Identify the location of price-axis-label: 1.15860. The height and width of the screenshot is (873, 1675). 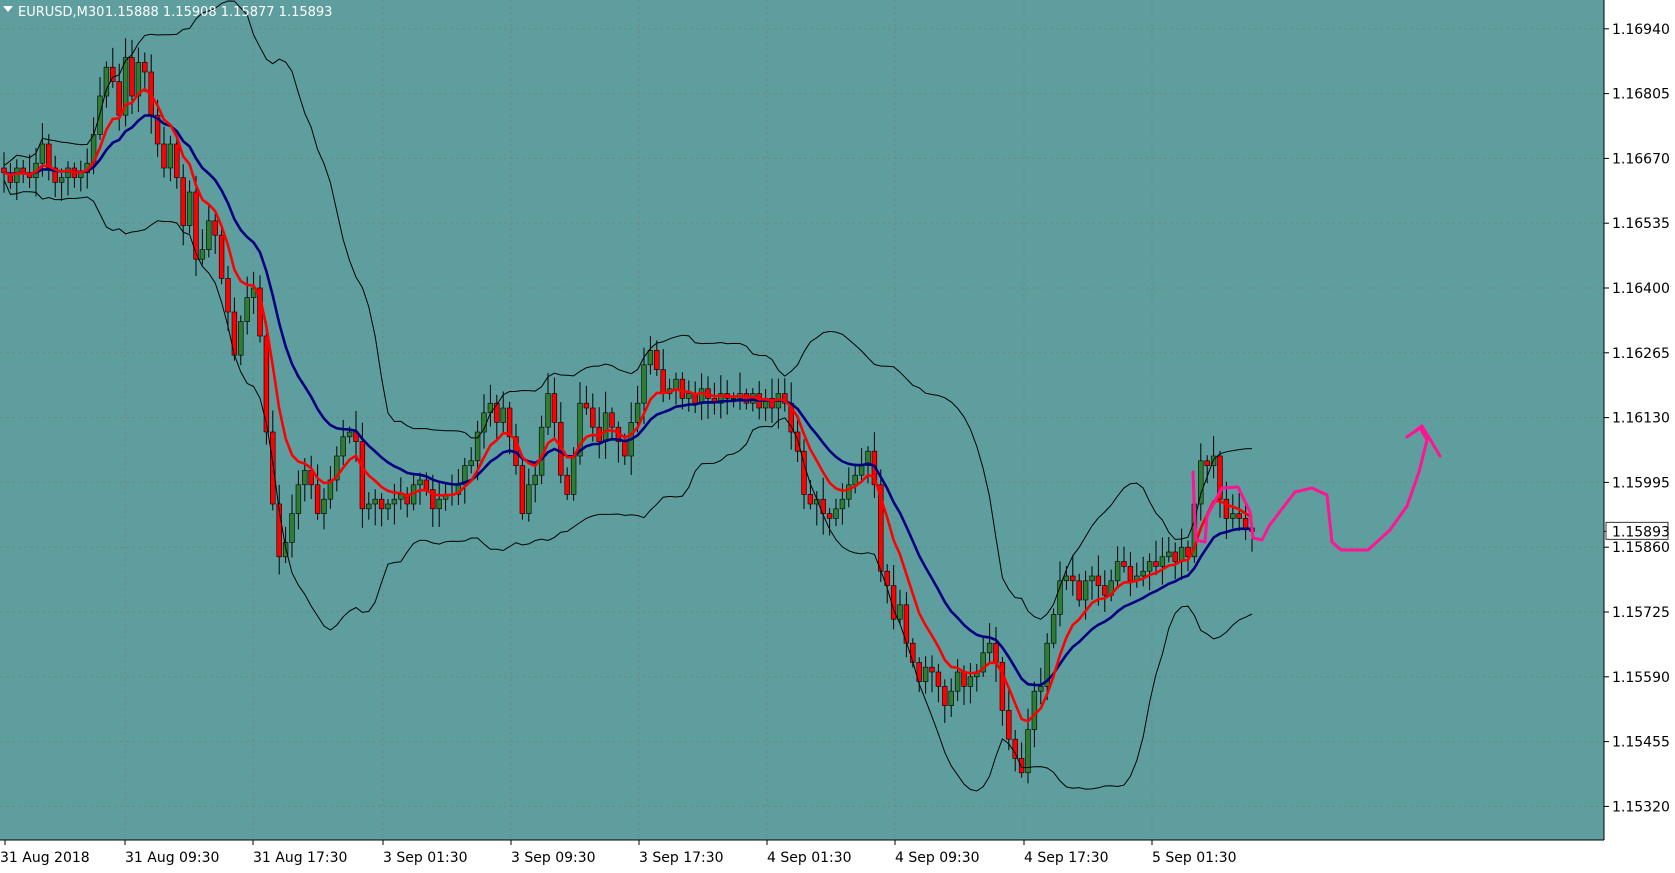
(1641, 548).